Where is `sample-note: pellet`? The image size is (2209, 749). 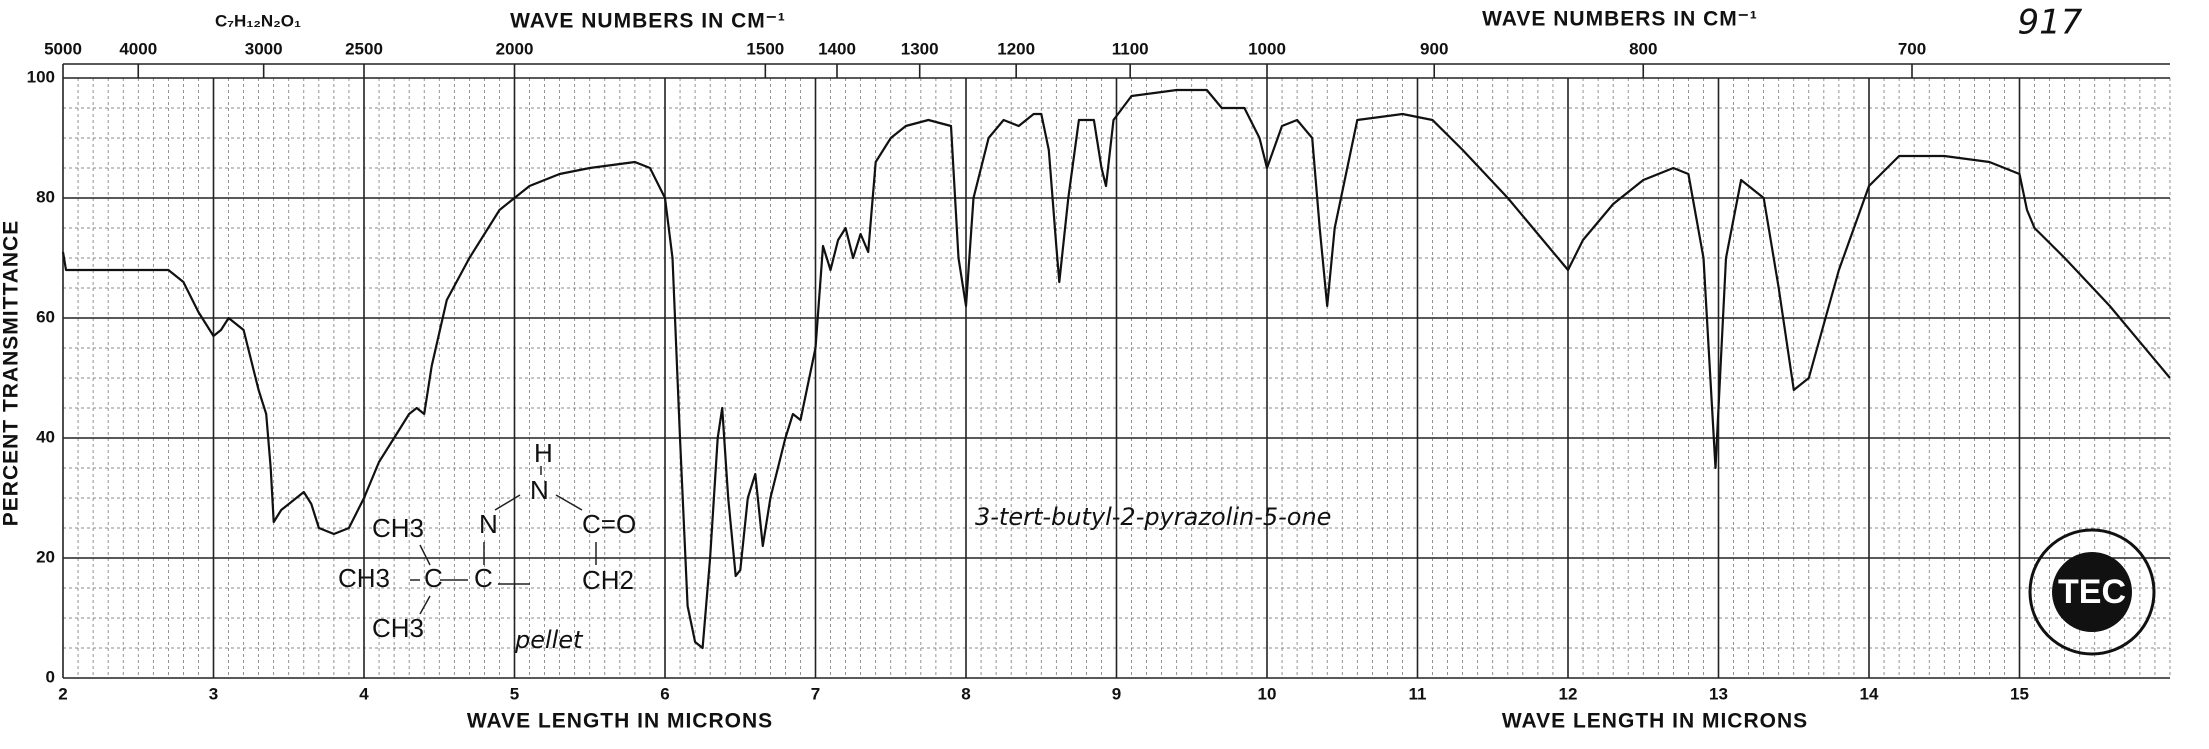
sample-note: pellet is located at coordinates (549, 640).